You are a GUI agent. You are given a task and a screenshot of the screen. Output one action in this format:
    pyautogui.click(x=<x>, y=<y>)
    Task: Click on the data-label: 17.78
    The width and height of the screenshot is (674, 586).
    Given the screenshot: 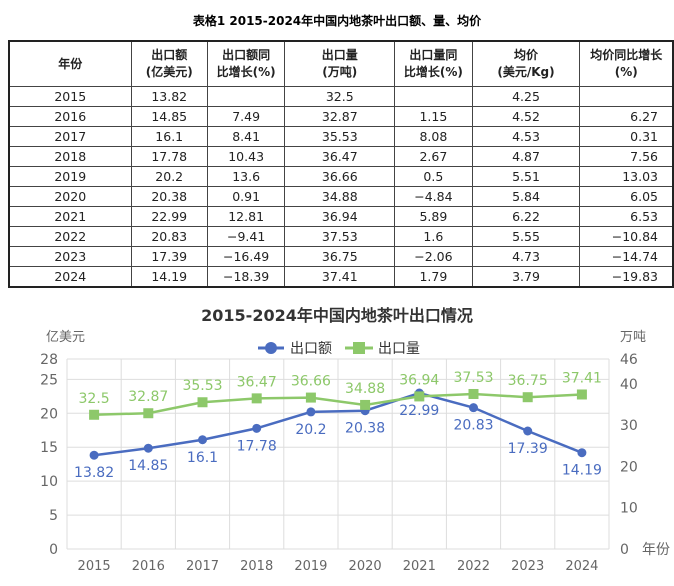 What is the action you would take?
    pyautogui.click(x=257, y=446)
    